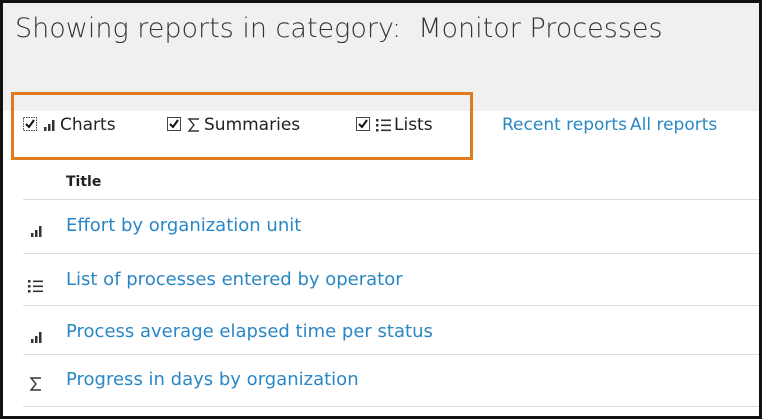  What do you see at coordinates (674, 125) in the screenshot?
I see `link: All reports` at bounding box center [674, 125].